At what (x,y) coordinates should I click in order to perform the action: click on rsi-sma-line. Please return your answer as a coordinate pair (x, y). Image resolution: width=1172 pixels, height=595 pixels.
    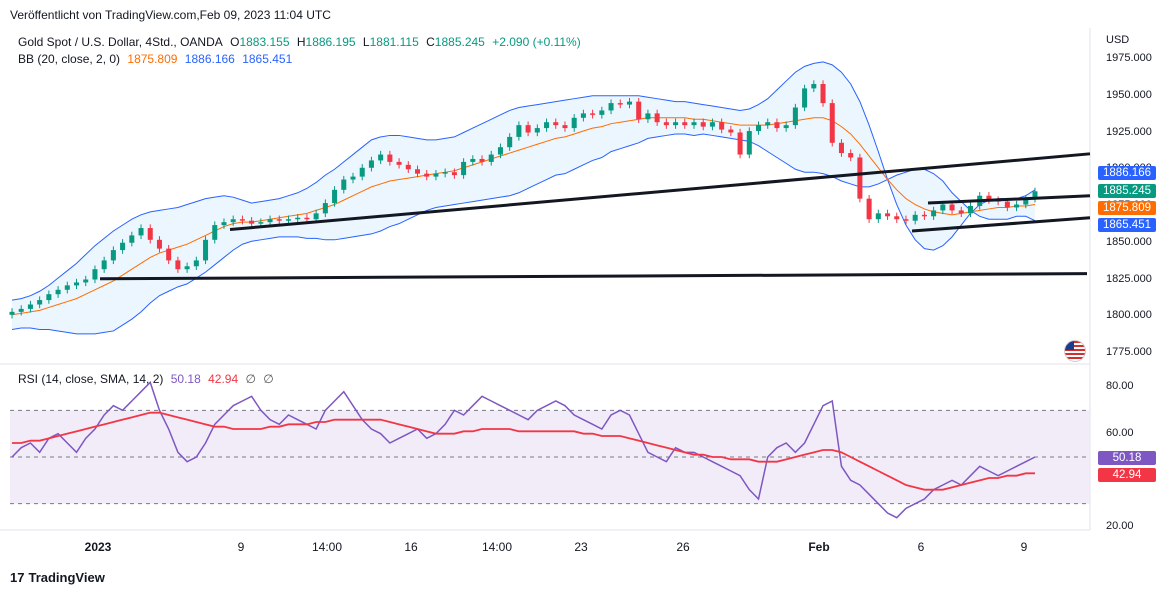
    Looking at the image, I should click on (523, 451).